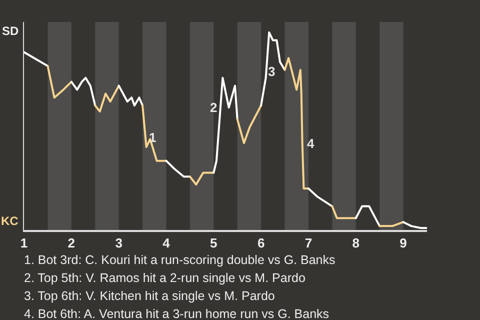 The height and width of the screenshot is (320, 480). Describe the element at coordinates (214, 243) in the screenshot. I see `x-tick-label: 5` at that location.